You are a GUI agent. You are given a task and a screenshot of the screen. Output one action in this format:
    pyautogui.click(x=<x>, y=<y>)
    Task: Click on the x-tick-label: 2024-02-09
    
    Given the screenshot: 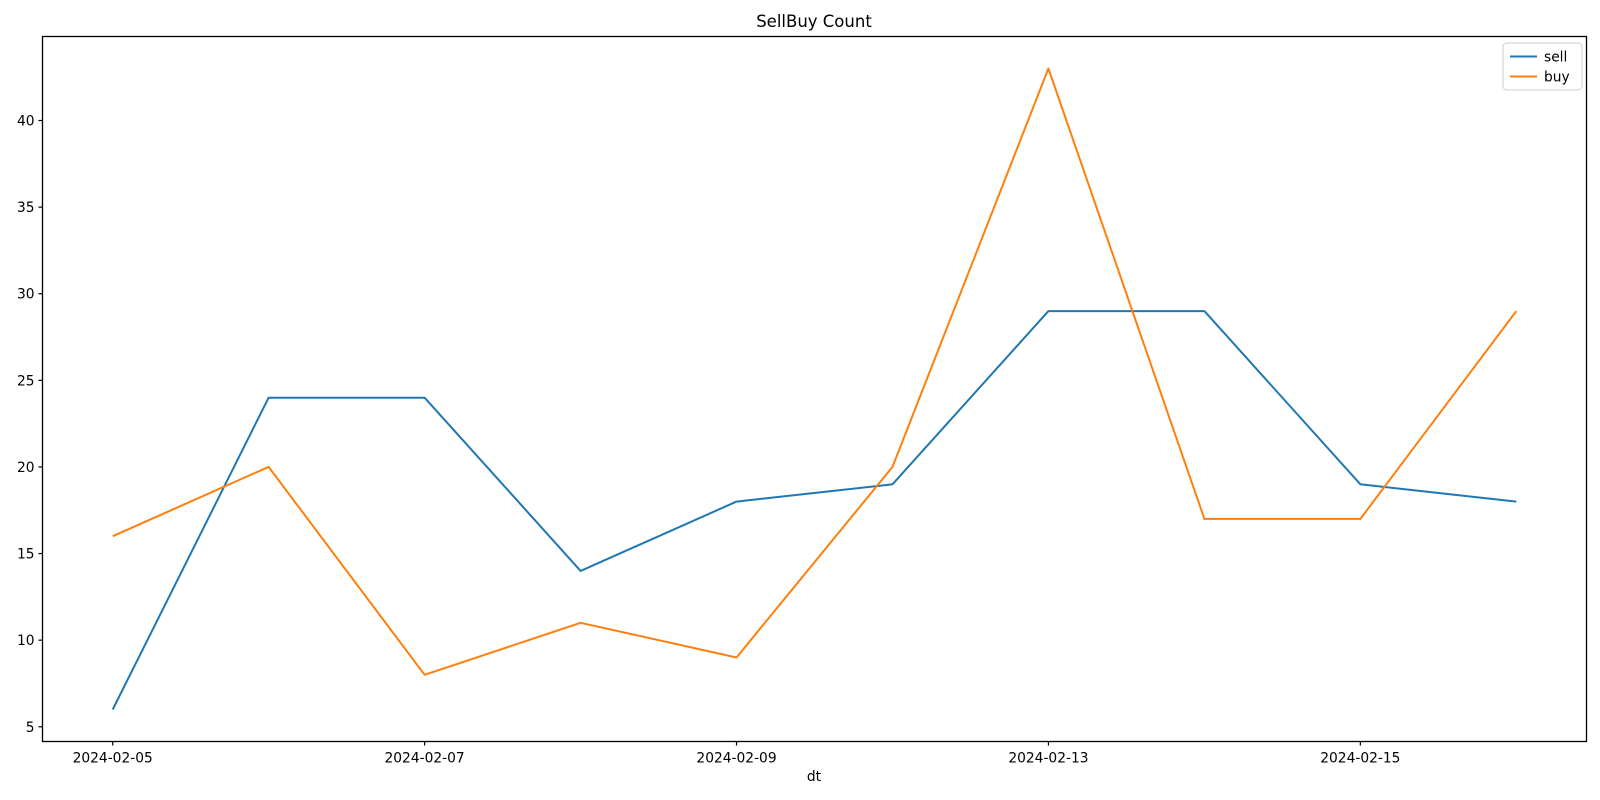 What is the action you would take?
    pyautogui.click(x=736, y=759)
    